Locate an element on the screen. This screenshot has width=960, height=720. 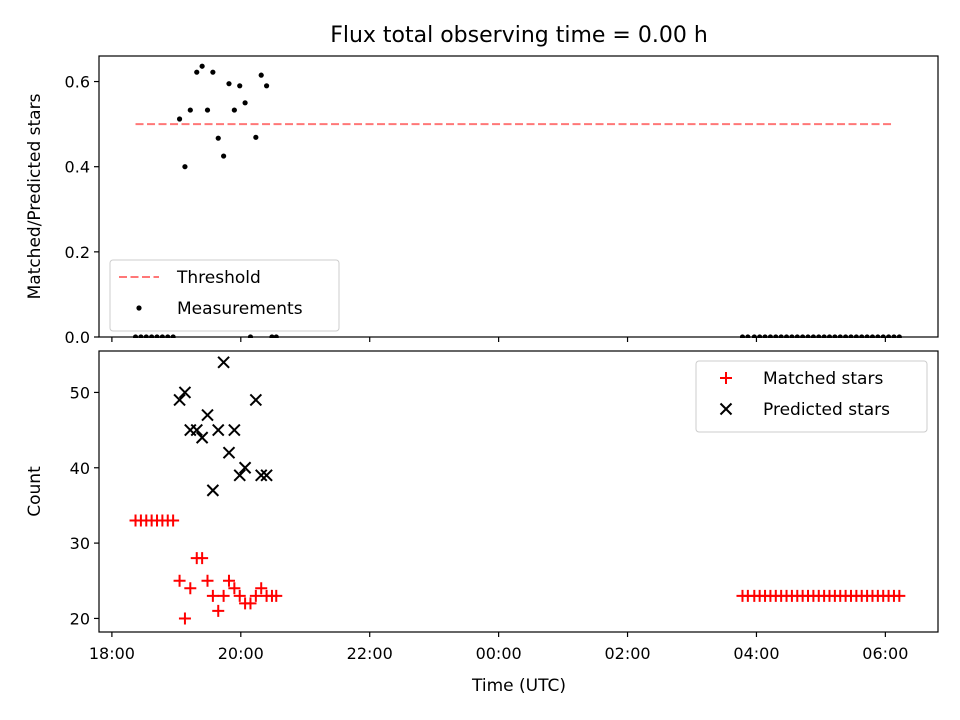
x-tick-label: 04:00 is located at coordinates (756, 653).